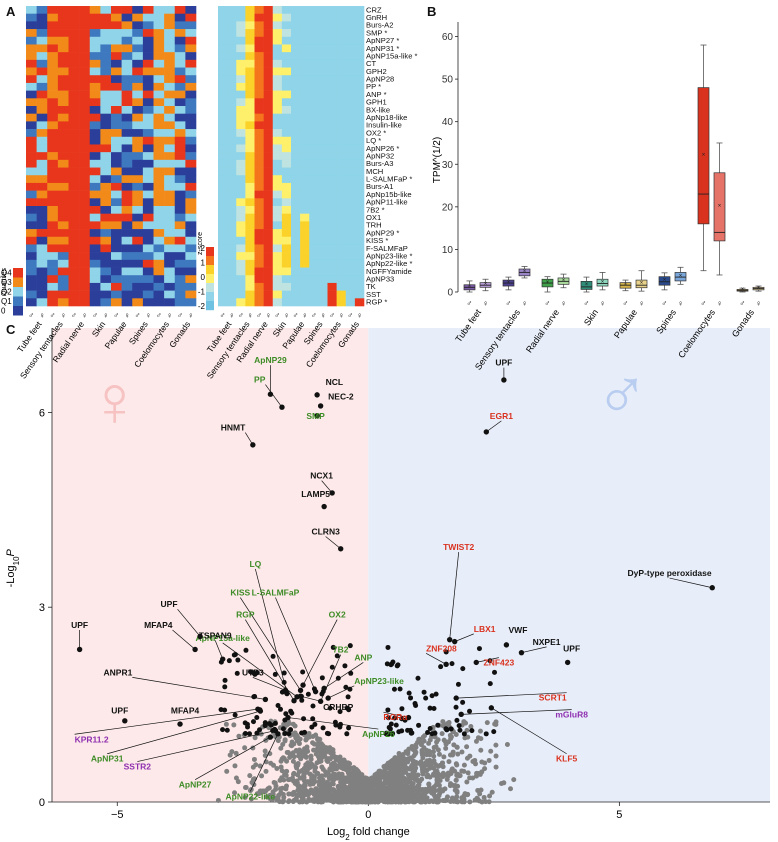  I want to click on zscore-legend-tick: 1, so click(203, 263).